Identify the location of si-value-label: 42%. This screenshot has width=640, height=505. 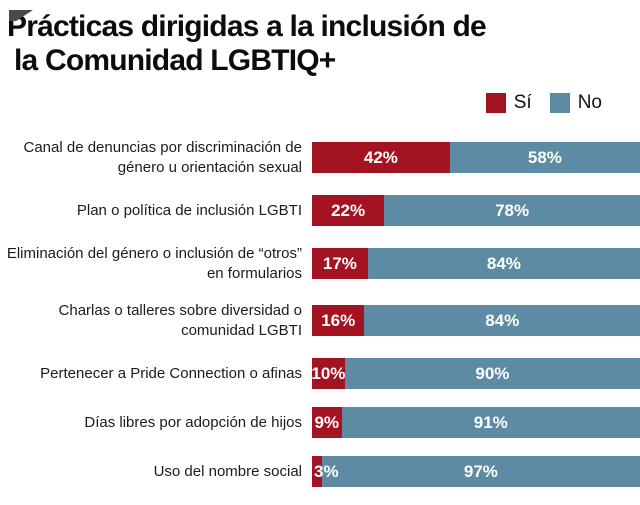
(380, 157).